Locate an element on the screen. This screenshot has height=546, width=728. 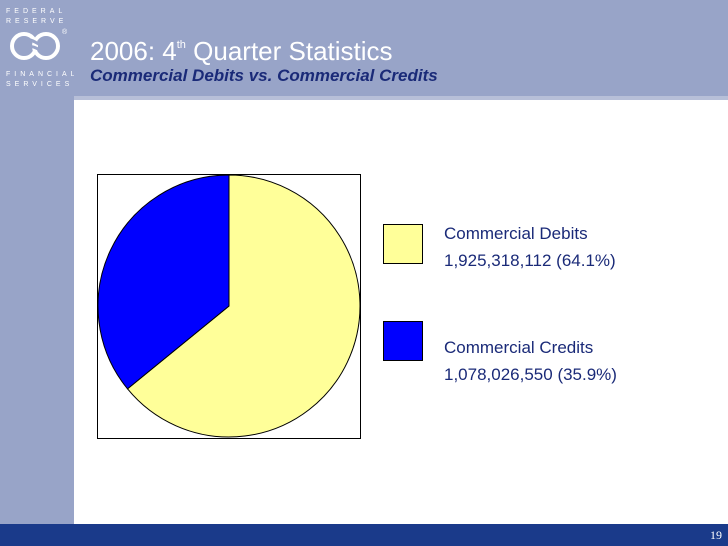
page-title: 2006: 4th Quarter Statistics is located at coordinates (241, 48).